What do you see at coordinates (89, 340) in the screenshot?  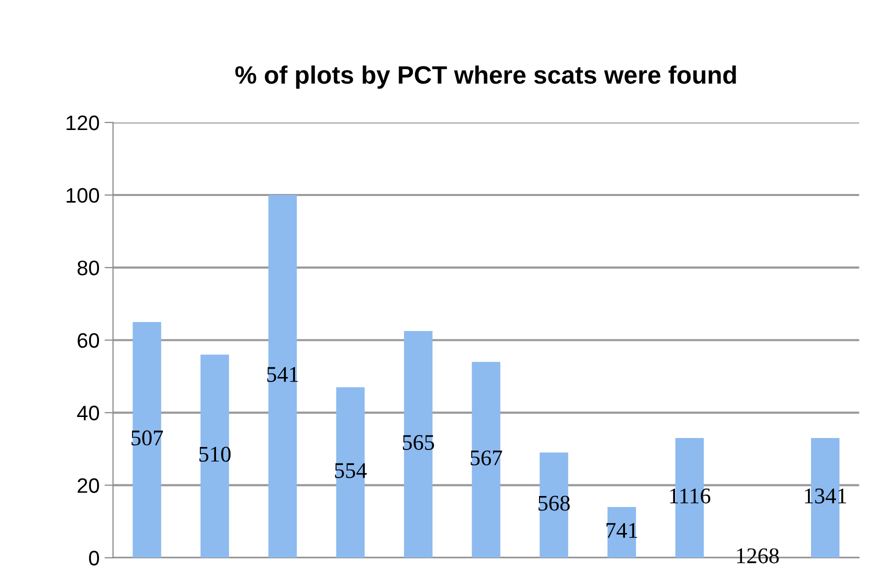 I see `y-tick-label: 60` at bounding box center [89, 340].